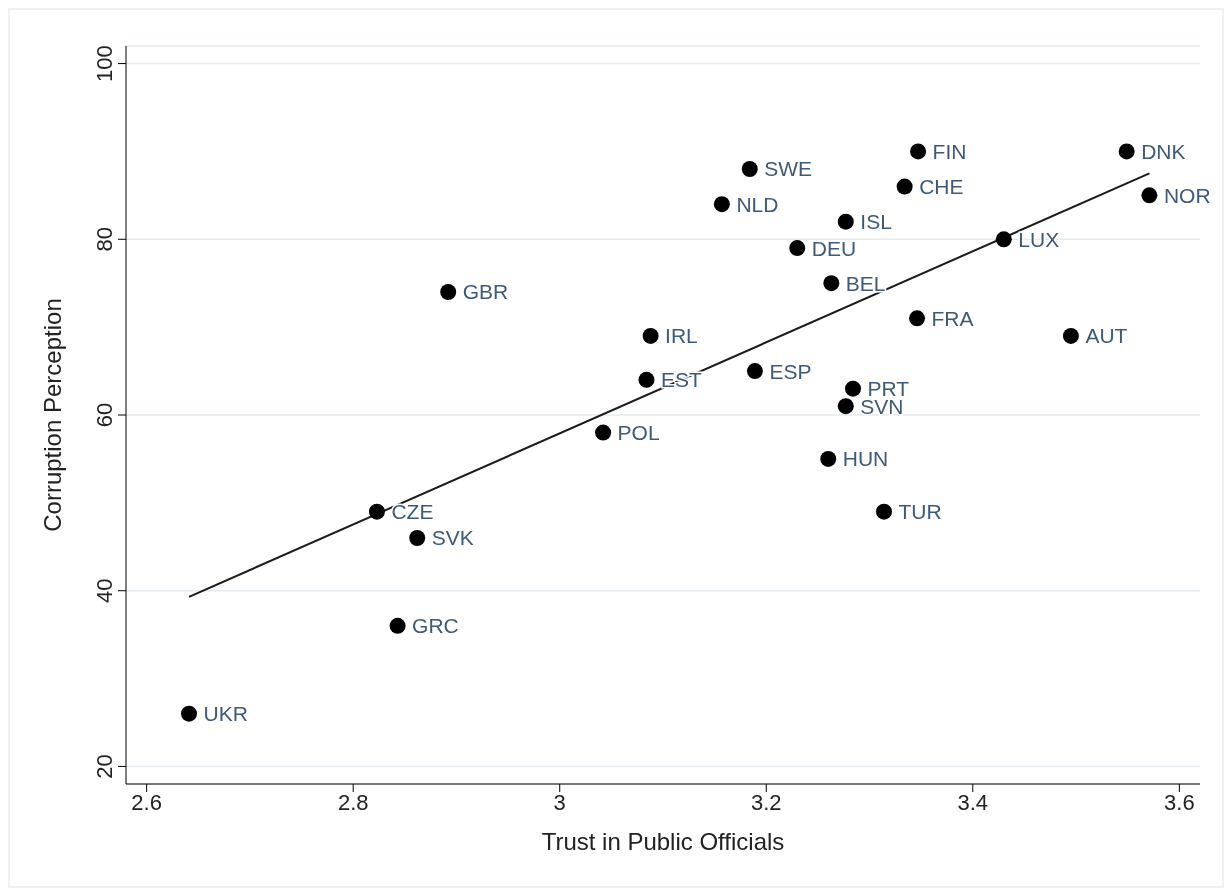 The width and height of the screenshot is (1232, 895). I want to click on data-label: DNK, so click(1163, 151).